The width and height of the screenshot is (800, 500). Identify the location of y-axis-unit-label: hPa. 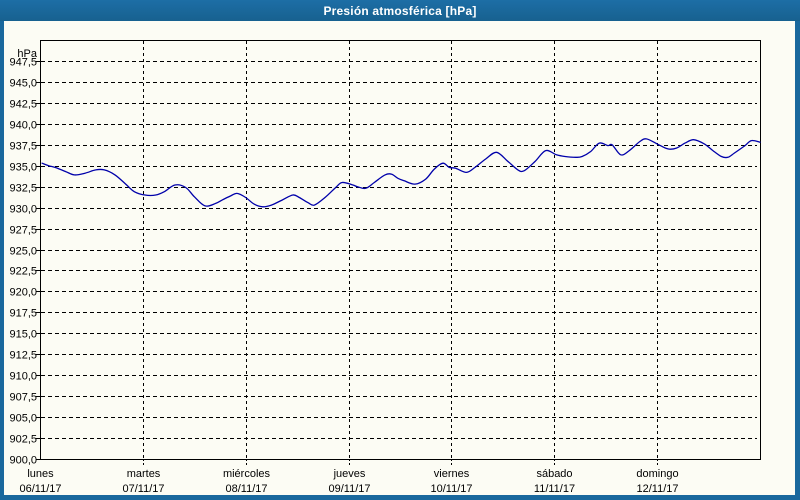
(27, 54).